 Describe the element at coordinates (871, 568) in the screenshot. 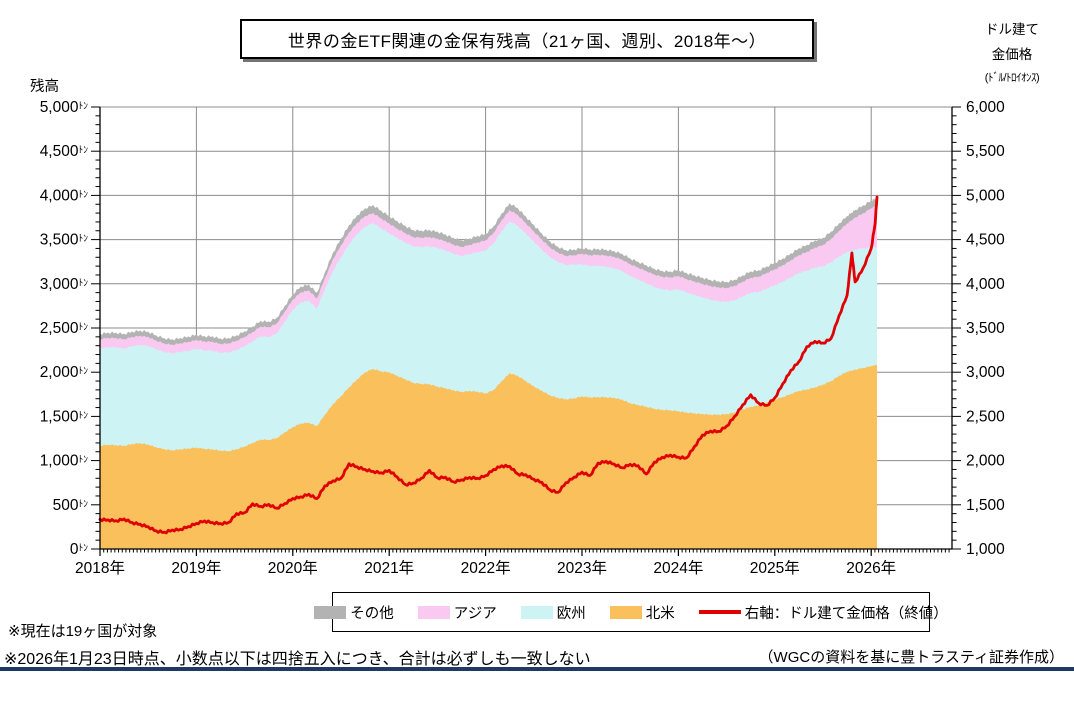

I see `x-axis-tick-label: 2026年` at that location.